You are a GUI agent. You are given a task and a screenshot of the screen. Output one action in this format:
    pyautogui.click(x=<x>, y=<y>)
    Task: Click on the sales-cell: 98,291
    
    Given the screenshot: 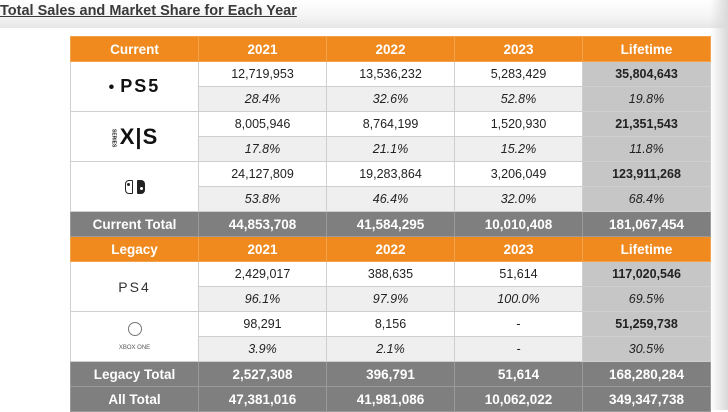 What is the action you would take?
    pyautogui.click(x=262, y=324)
    